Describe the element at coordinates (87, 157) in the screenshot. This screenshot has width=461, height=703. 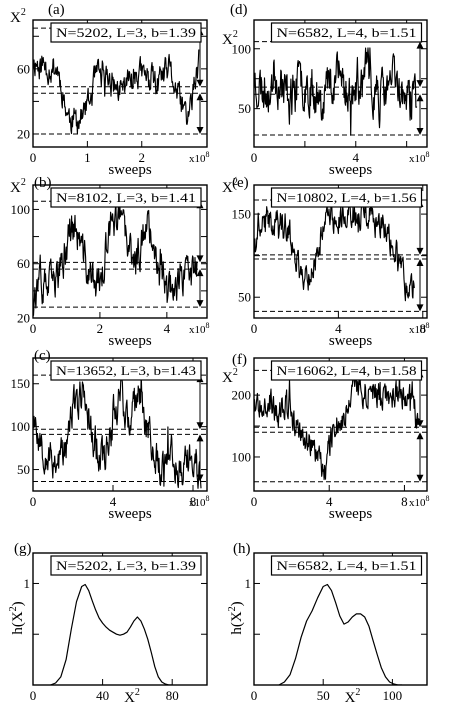
I see `x-tick-label: 1` at that location.